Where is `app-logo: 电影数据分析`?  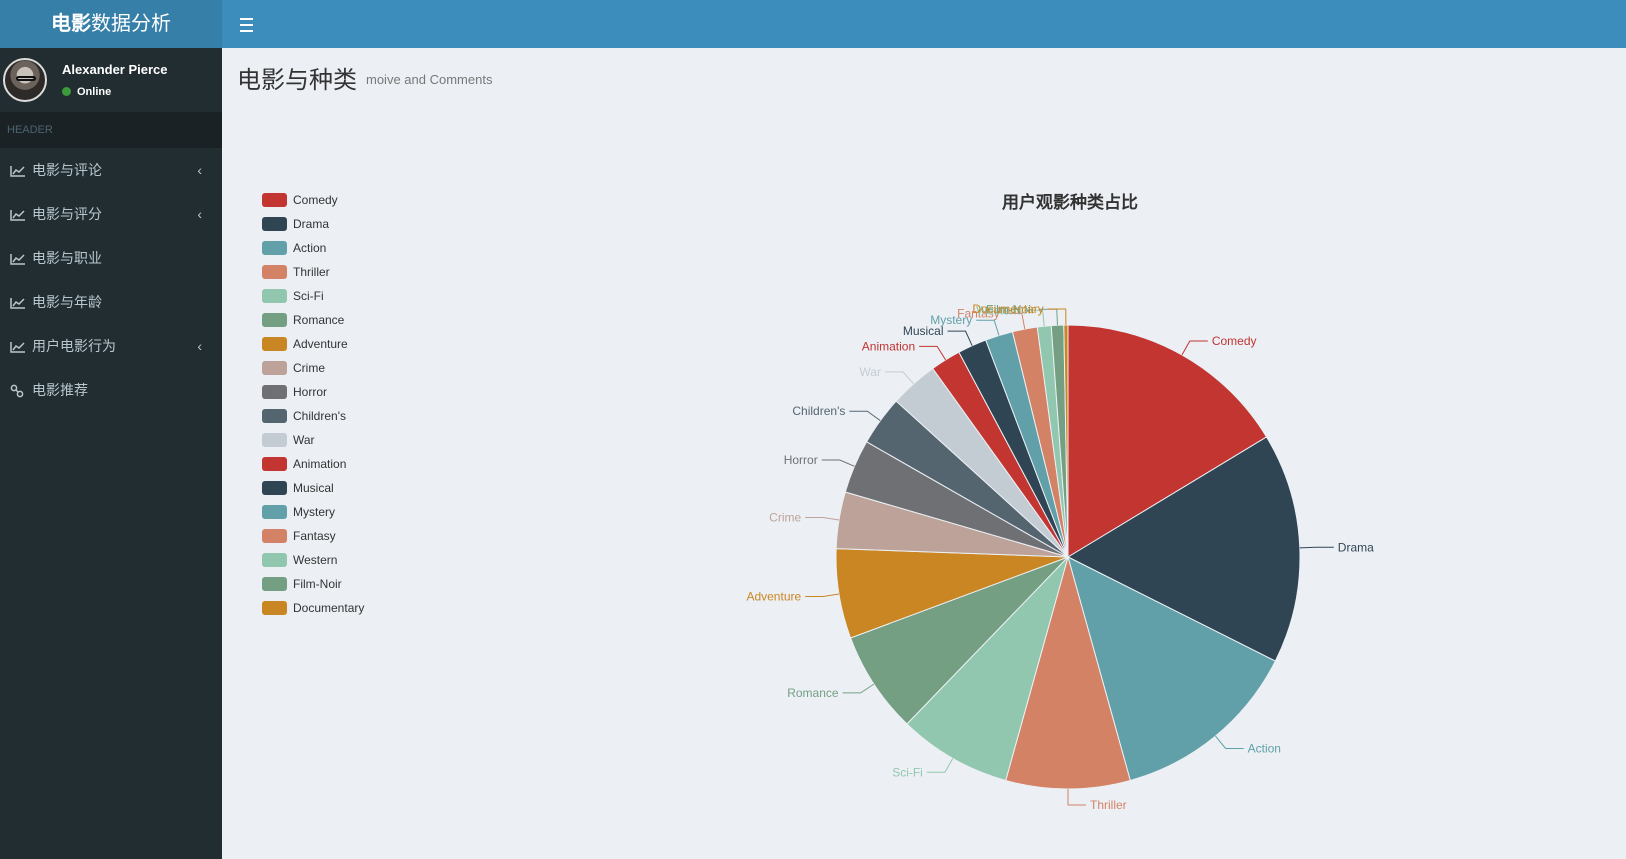 app-logo: 电影数据分析 is located at coordinates (111, 24).